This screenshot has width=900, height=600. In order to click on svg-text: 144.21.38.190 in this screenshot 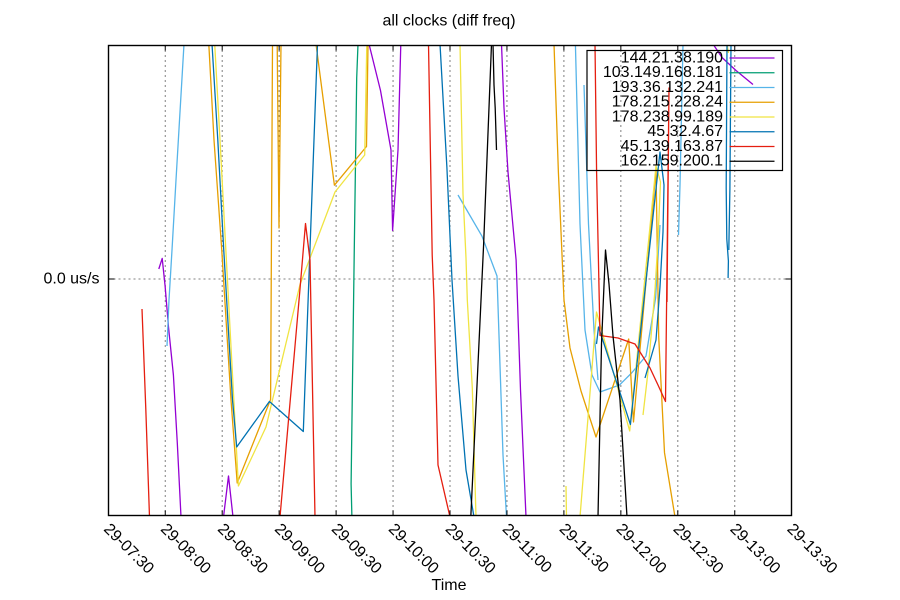, I will do `click(672, 57)`.